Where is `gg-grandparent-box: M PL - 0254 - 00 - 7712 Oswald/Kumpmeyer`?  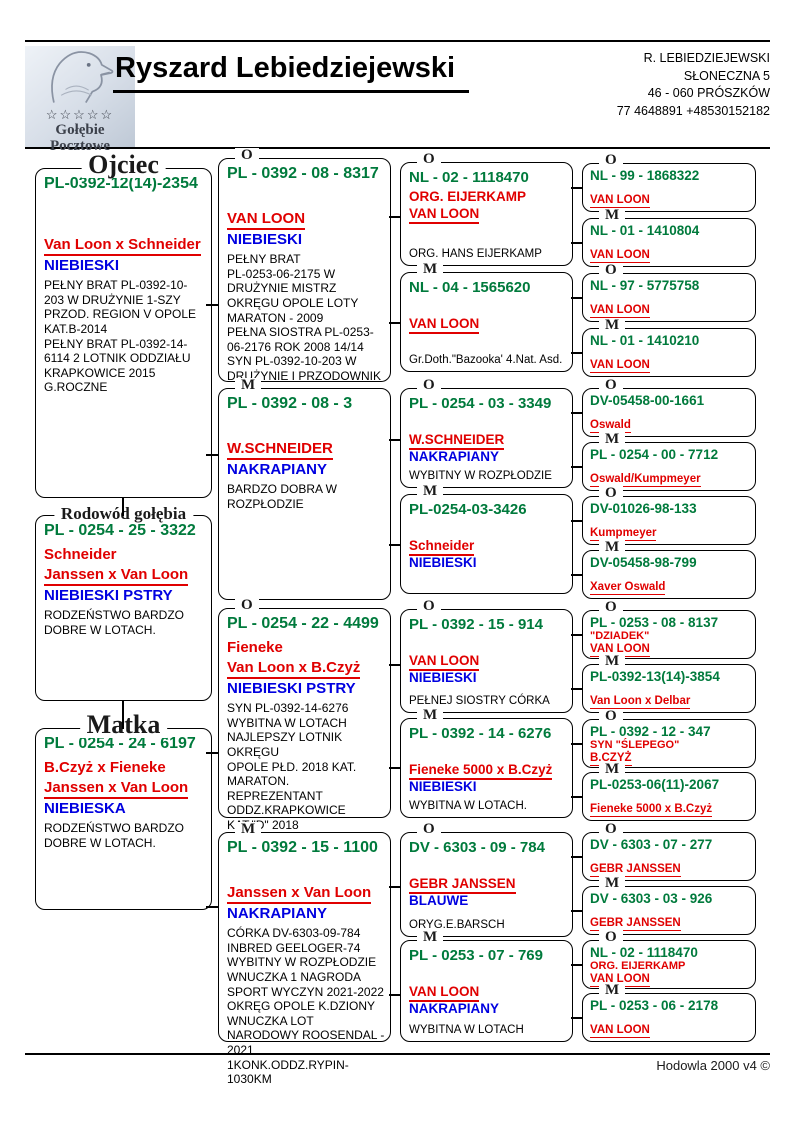 gg-grandparent-box: M PL - 0254 - 00 - 7712 Oswald/Kumpmeyer is located at coordinates (669, 461).